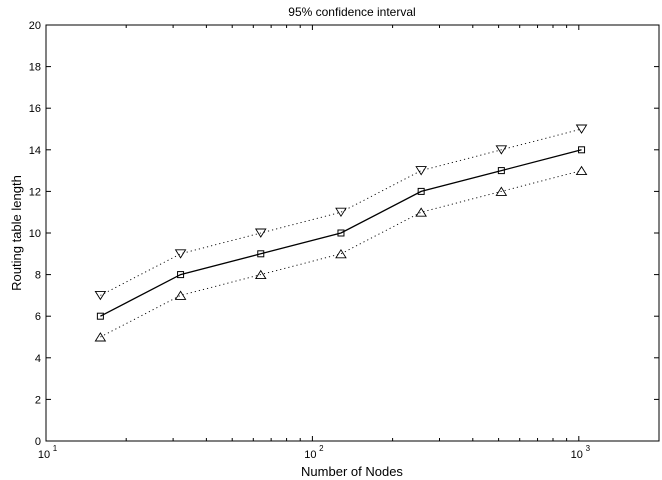  Describe the element at coordinates (55, 448) in the screenshot. I see `x-tick-exponent: 1` at that location.